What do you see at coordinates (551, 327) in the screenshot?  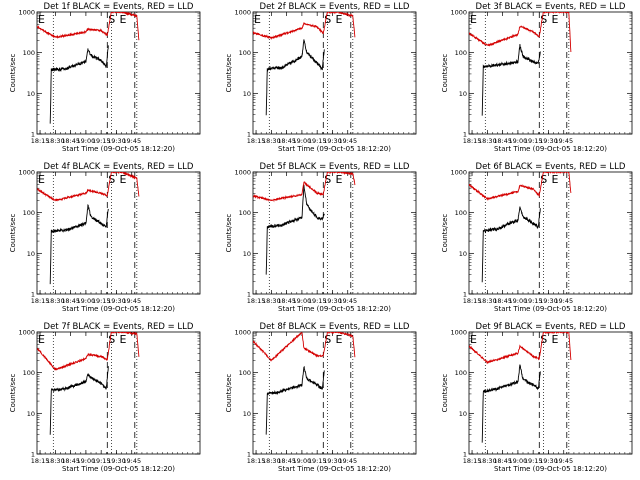 I see `chart-title: Det 9f BLACK = Events, RED = LLD` at bounding box center [551, 327].